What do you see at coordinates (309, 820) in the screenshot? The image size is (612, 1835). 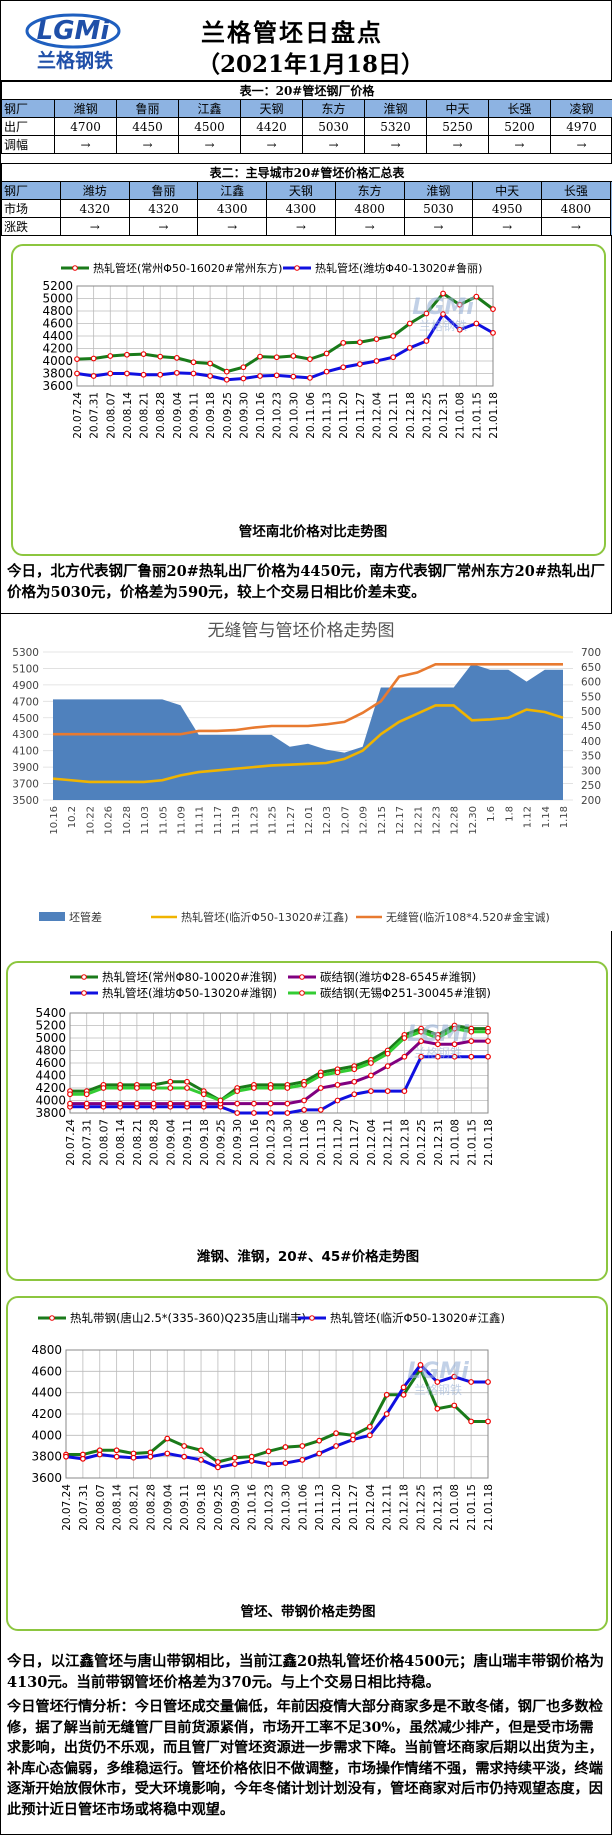 I see `x-tick-label: 12.01` at bounding box center [309, 820].